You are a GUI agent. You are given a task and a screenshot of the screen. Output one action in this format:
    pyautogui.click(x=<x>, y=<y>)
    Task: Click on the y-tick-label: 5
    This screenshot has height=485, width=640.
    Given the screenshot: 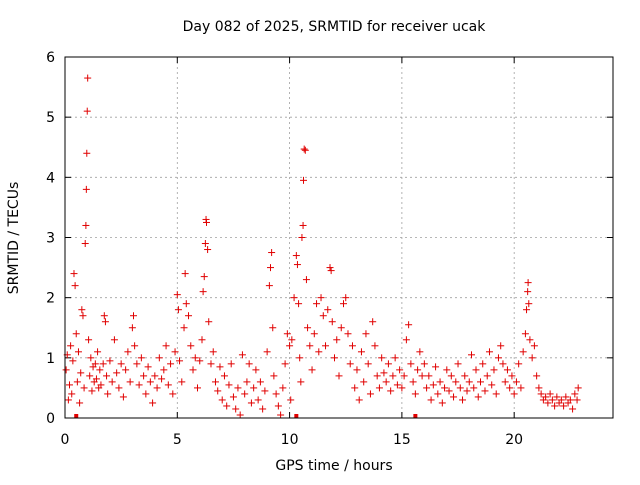 What is the action you would take?
    pyautogui.click(x=50, y=118)
    